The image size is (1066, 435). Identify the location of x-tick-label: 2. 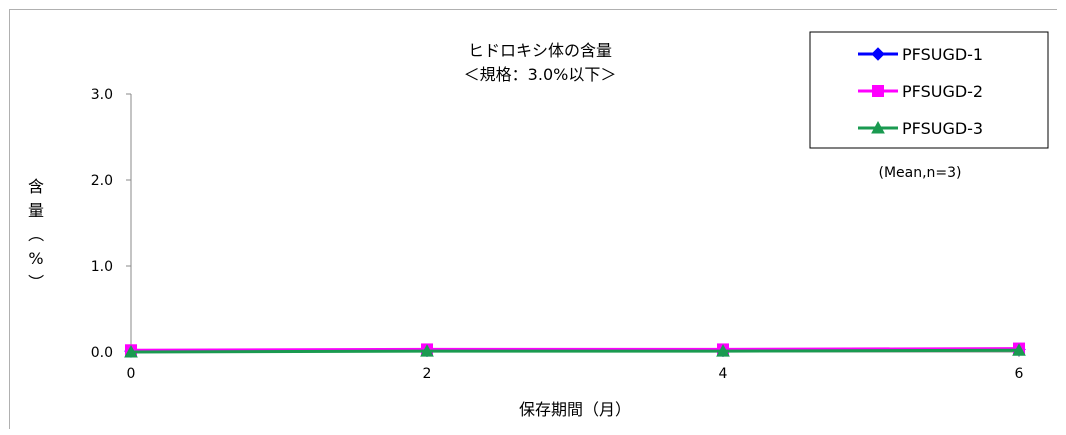
(427, 374).